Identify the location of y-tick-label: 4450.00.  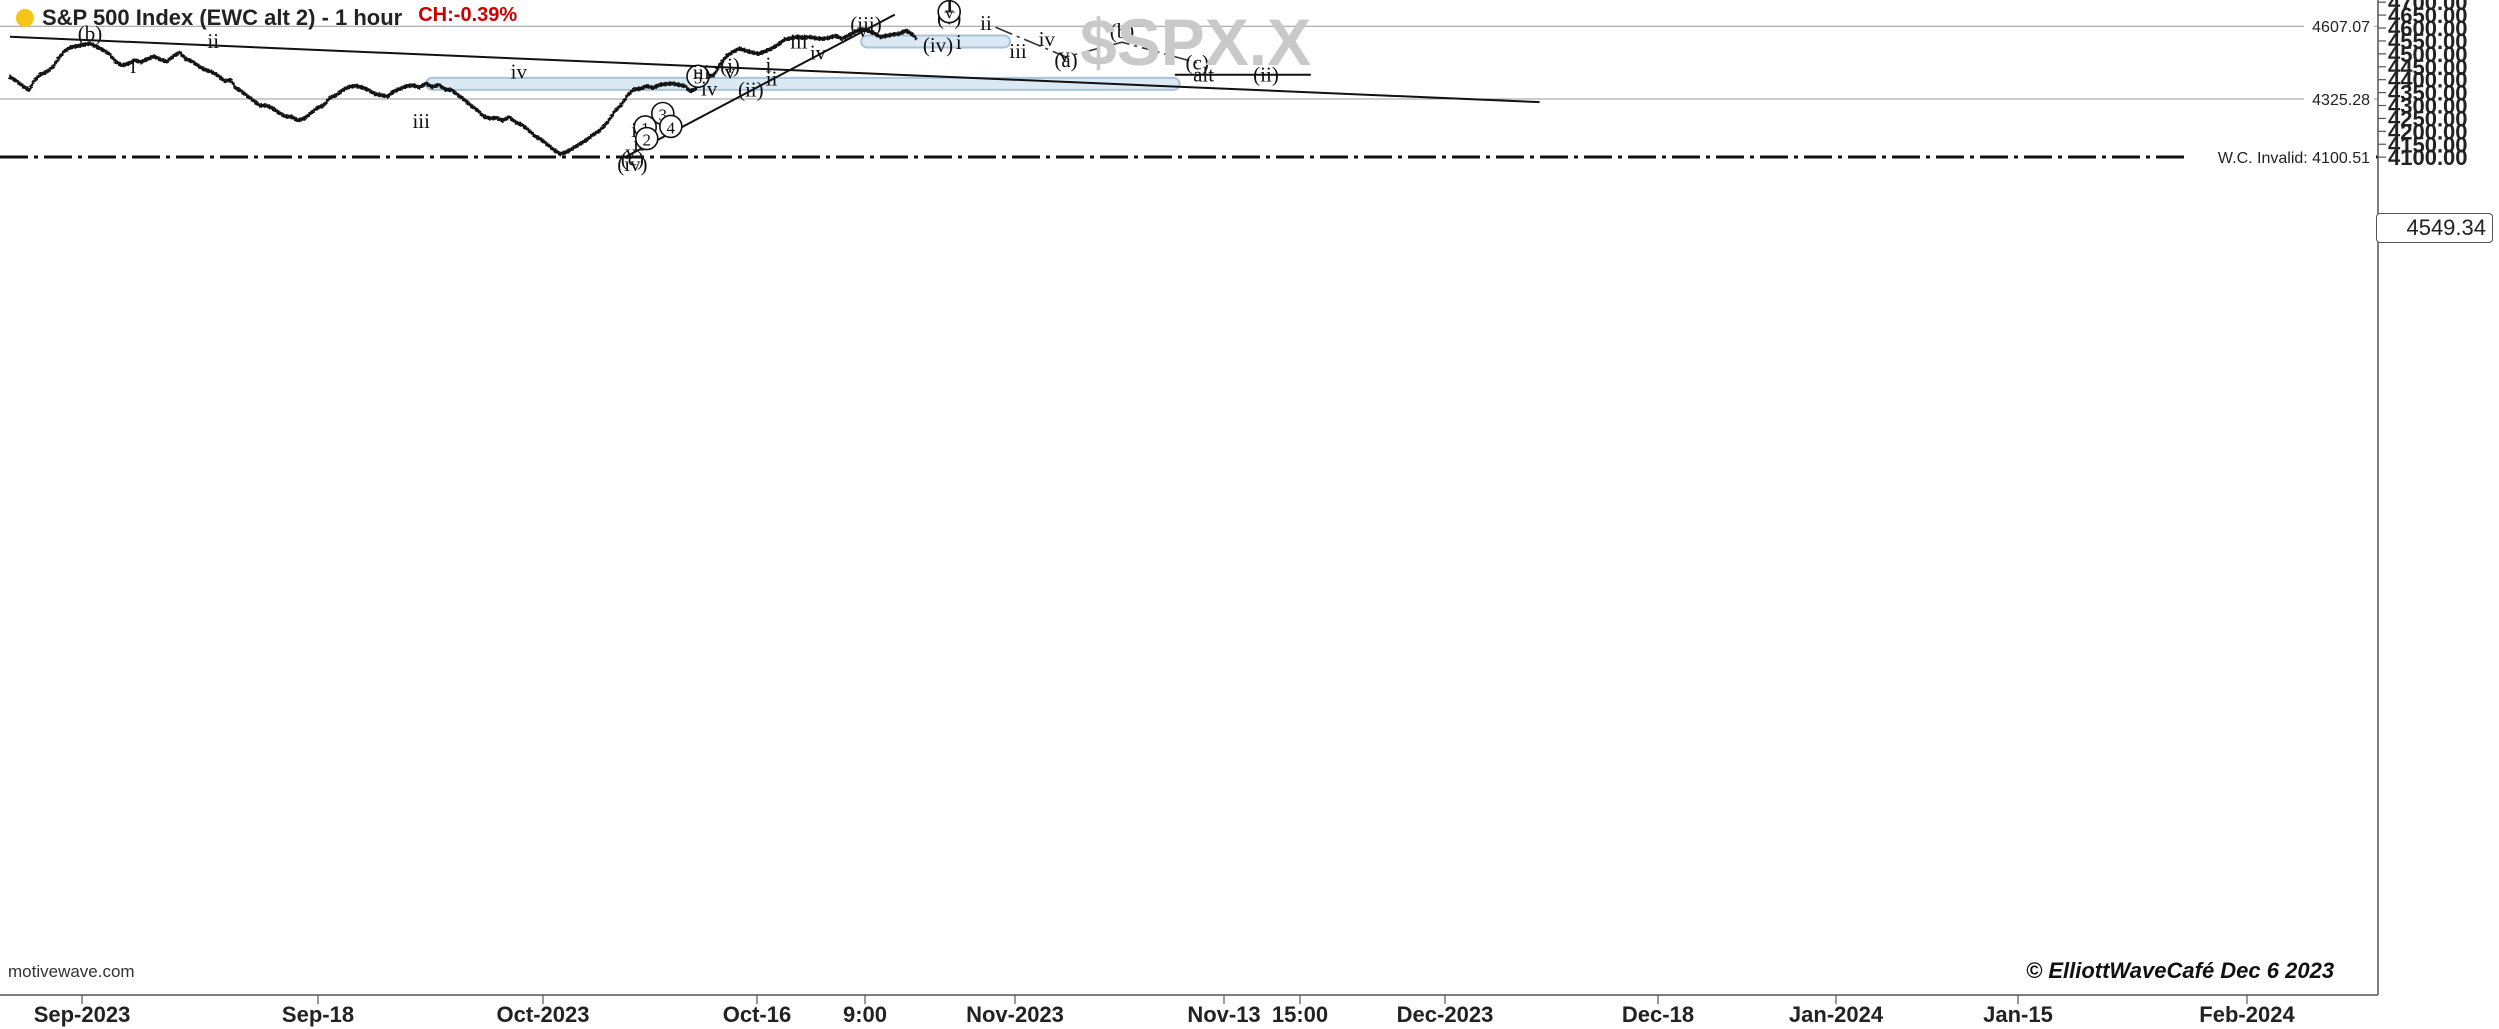
(2428, 67).